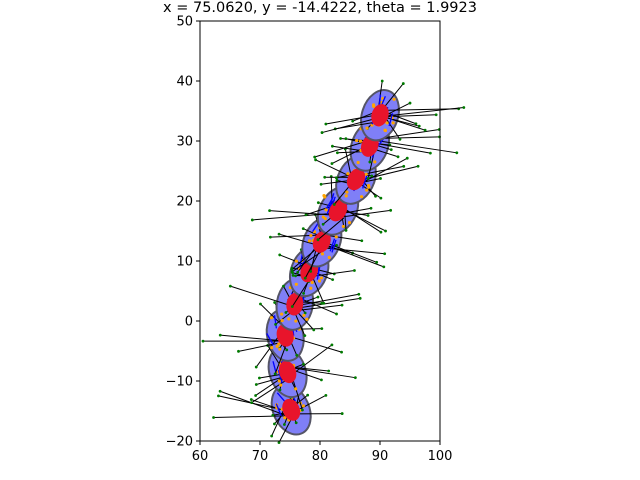  I want to click on y-tick-label-2: 0, so click(189, 322).